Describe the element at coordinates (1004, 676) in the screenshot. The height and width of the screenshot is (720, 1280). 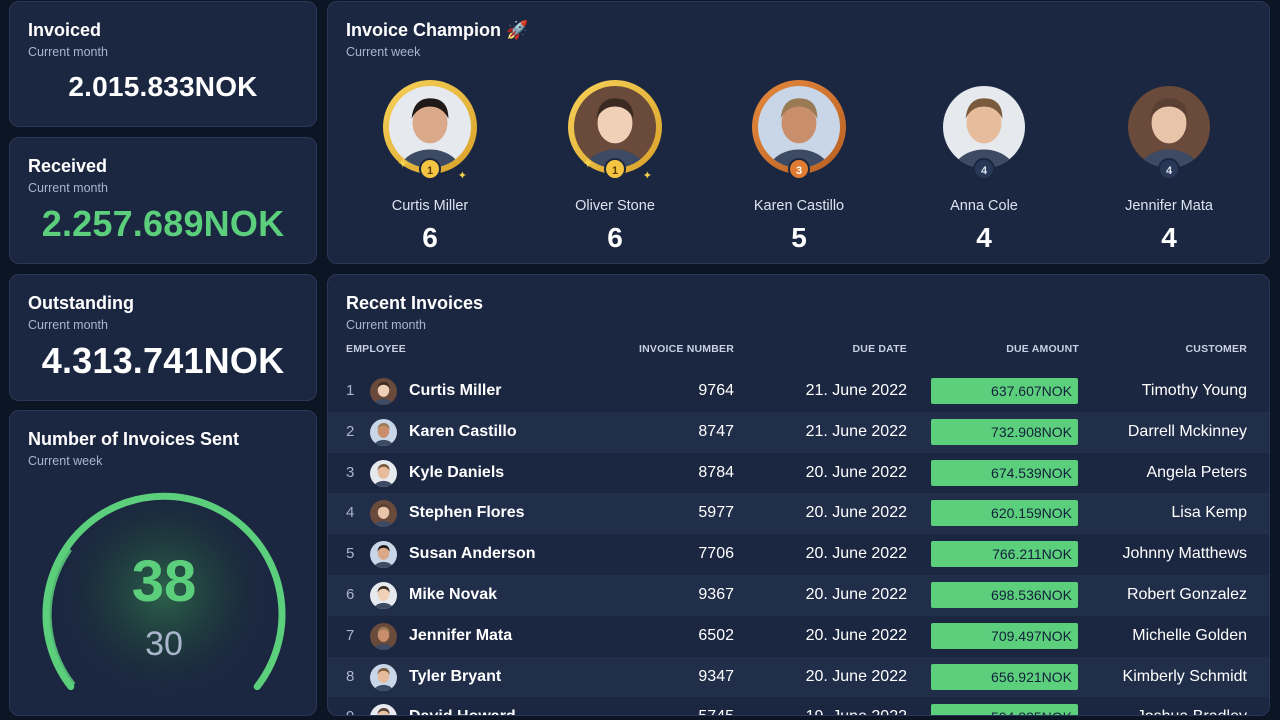
I see `due-amount-badge: 656.921NOK` at that location.